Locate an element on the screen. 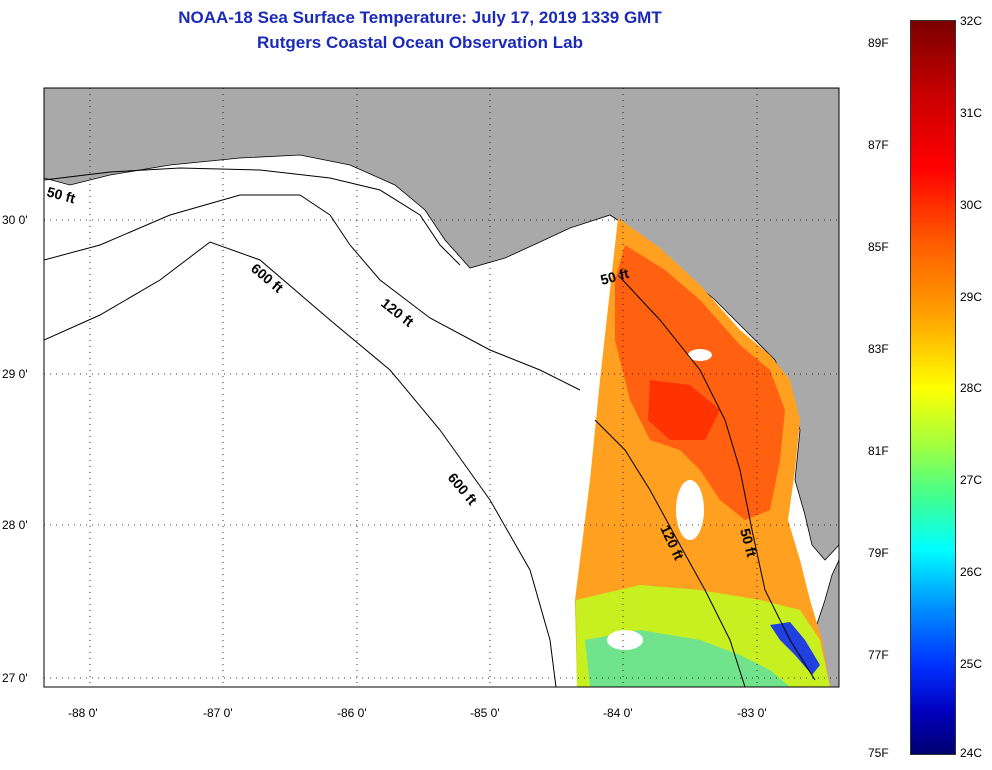 Image resolution: width=992 pixels, height=770 pixels. contour-50ft-east is located at coordinates (716, 477).